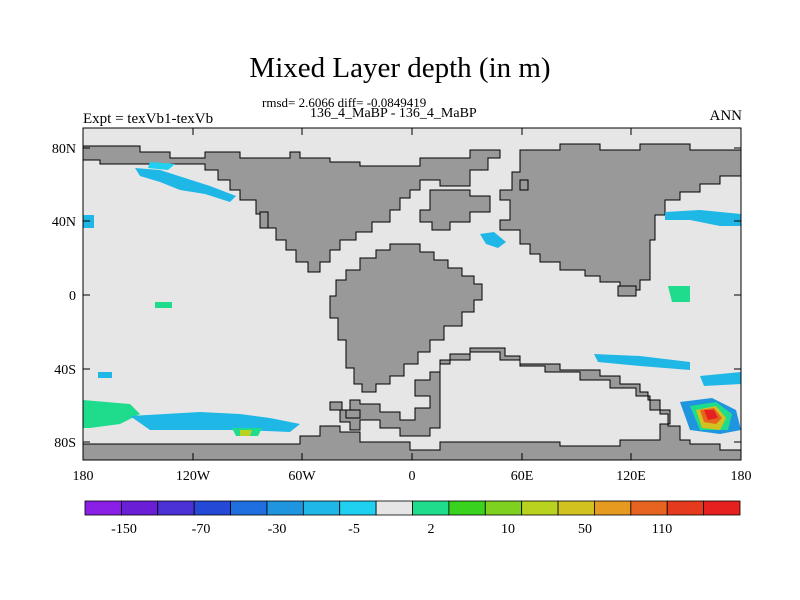 This screenshot has height=600, width=800. Describe the element at coordinates (508, 529) in the screenshot. I see `colorbar-label: 10` at that location.